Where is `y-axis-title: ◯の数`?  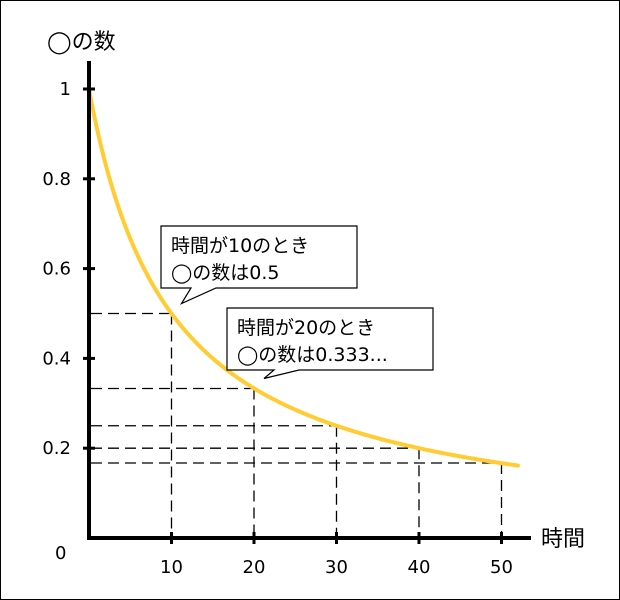 y-axis-title: ◯の数 is located at coordinates (81, 42).